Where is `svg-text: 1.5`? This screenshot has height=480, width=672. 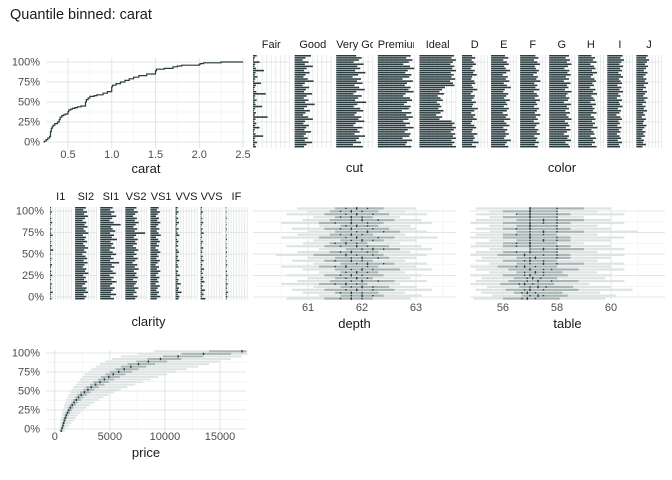
svg-text: 1.5 is located at coordinates (155, 155).